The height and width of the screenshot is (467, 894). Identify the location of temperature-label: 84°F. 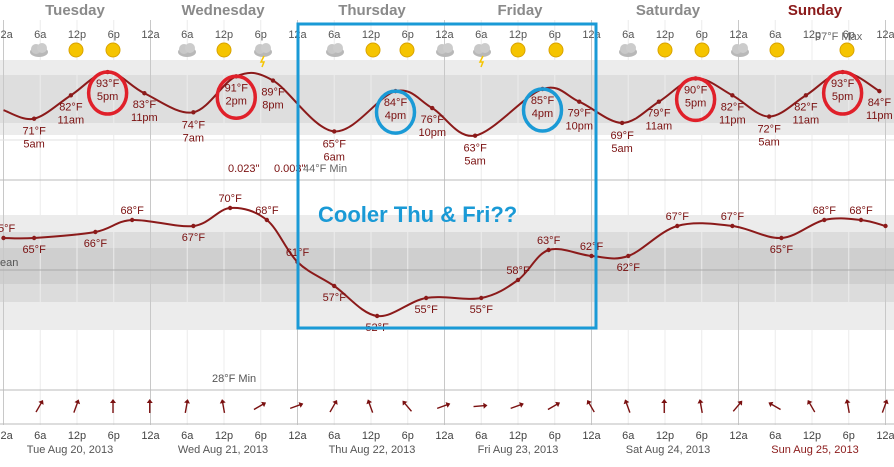
(880, 103).